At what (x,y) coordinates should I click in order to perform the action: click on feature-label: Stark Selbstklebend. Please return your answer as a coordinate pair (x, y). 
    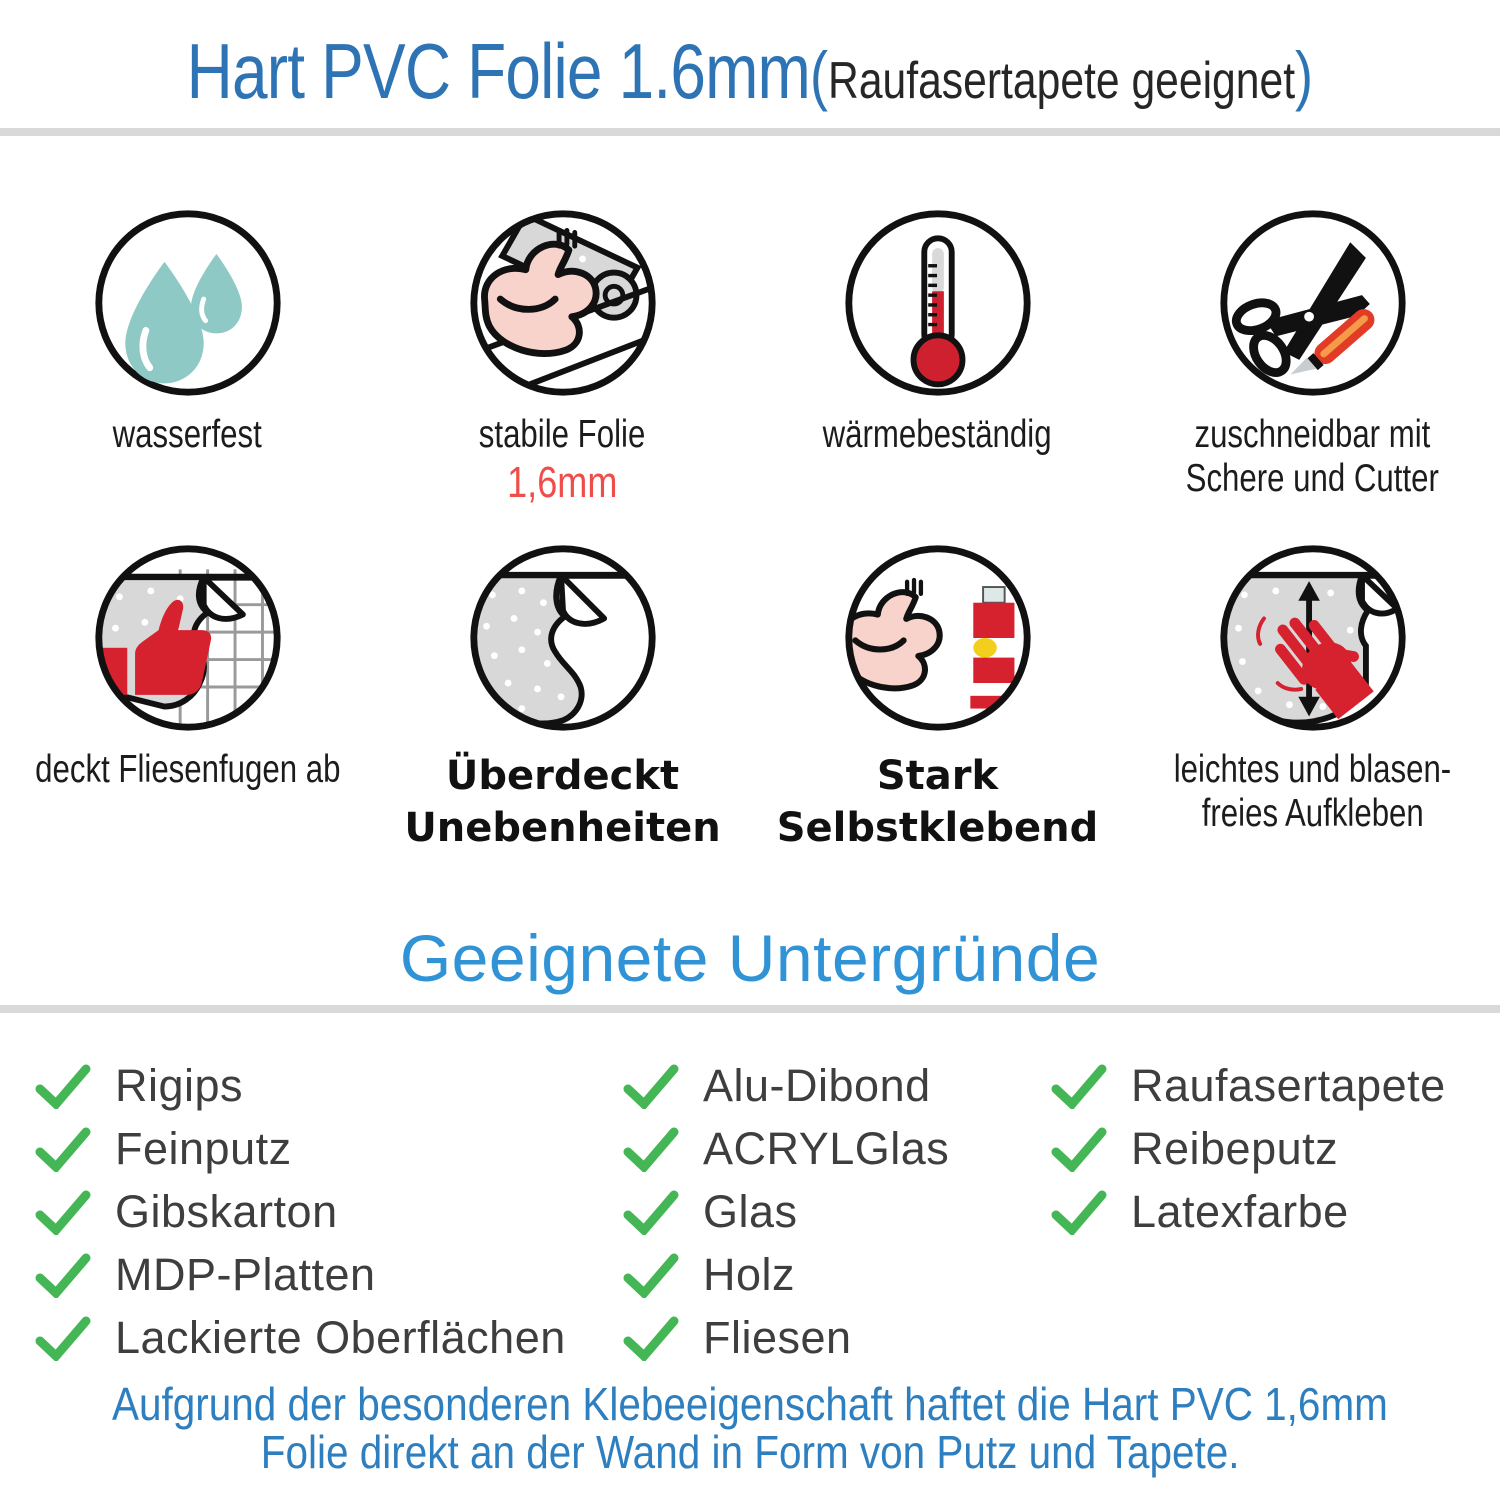
    Looking at the image, I should click on (937, 802).